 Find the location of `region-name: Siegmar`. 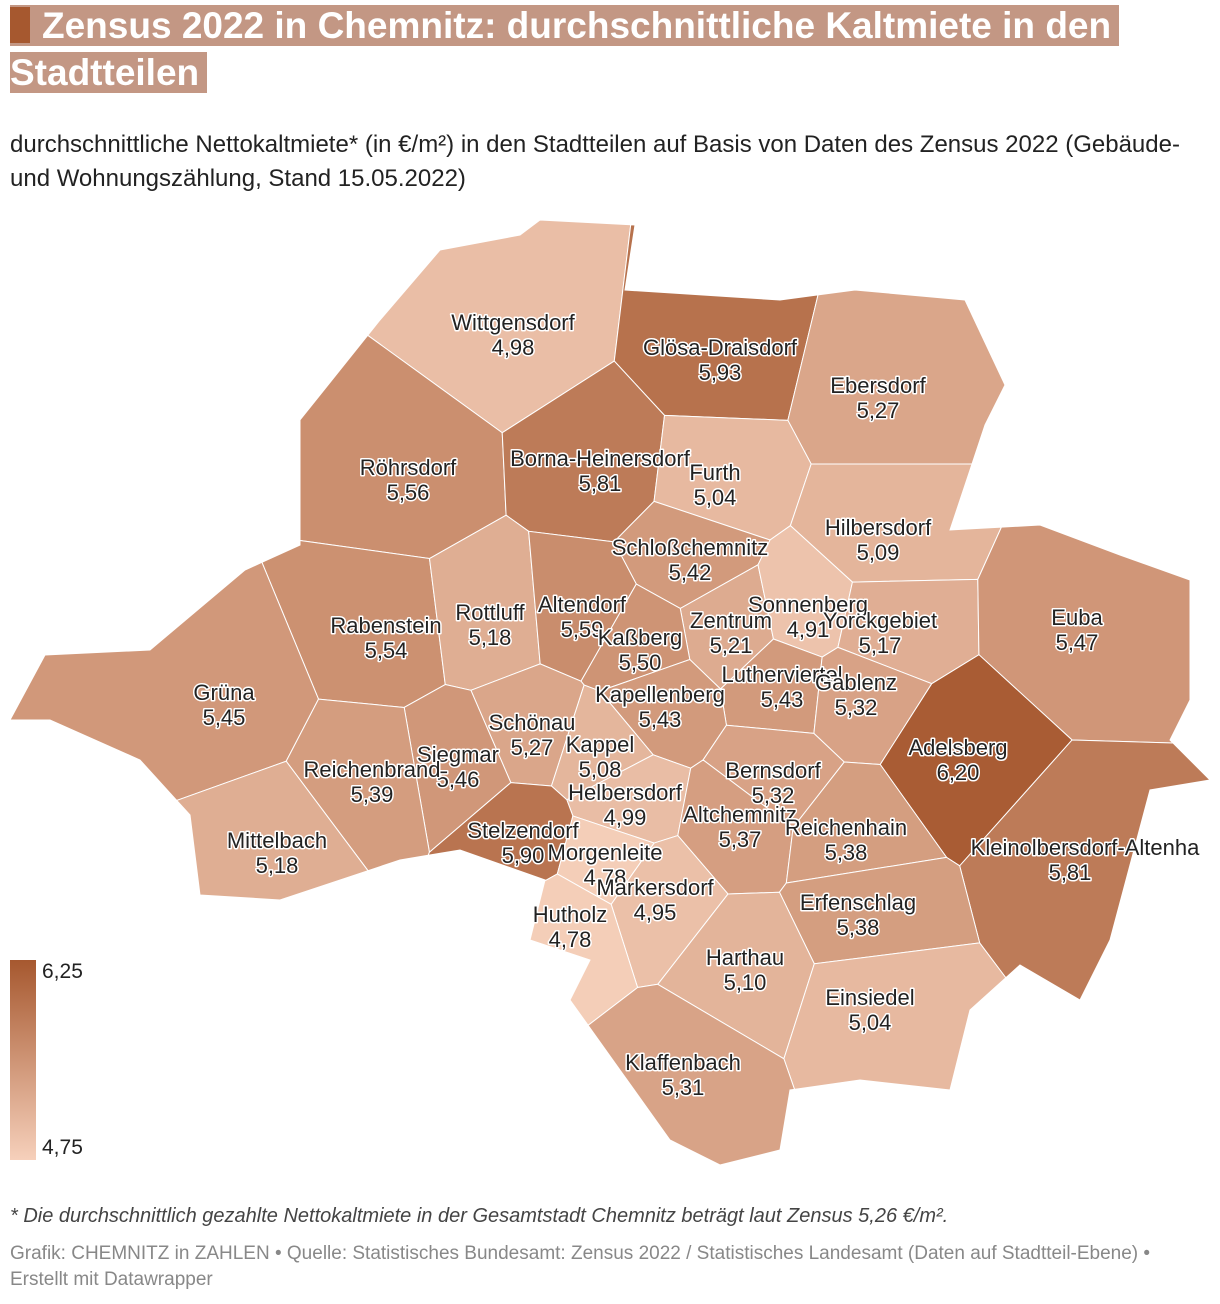

region-name: Siegmar is located at coordinates (458, 754).